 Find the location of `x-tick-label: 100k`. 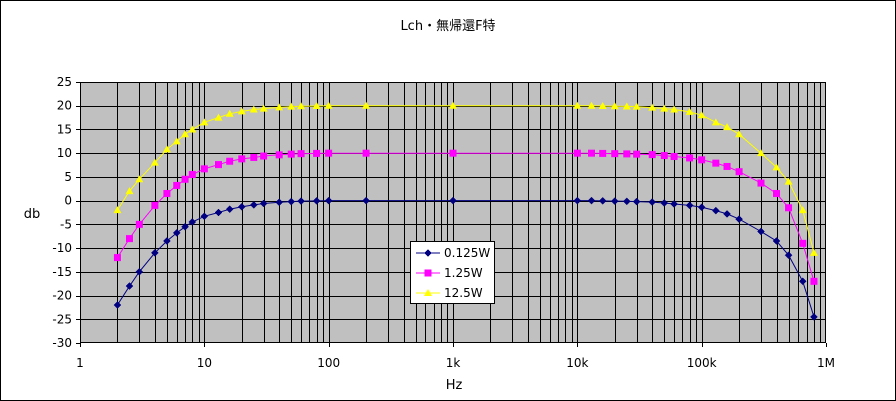

x-tick-label: 100k is located at coordinates (702, 363).